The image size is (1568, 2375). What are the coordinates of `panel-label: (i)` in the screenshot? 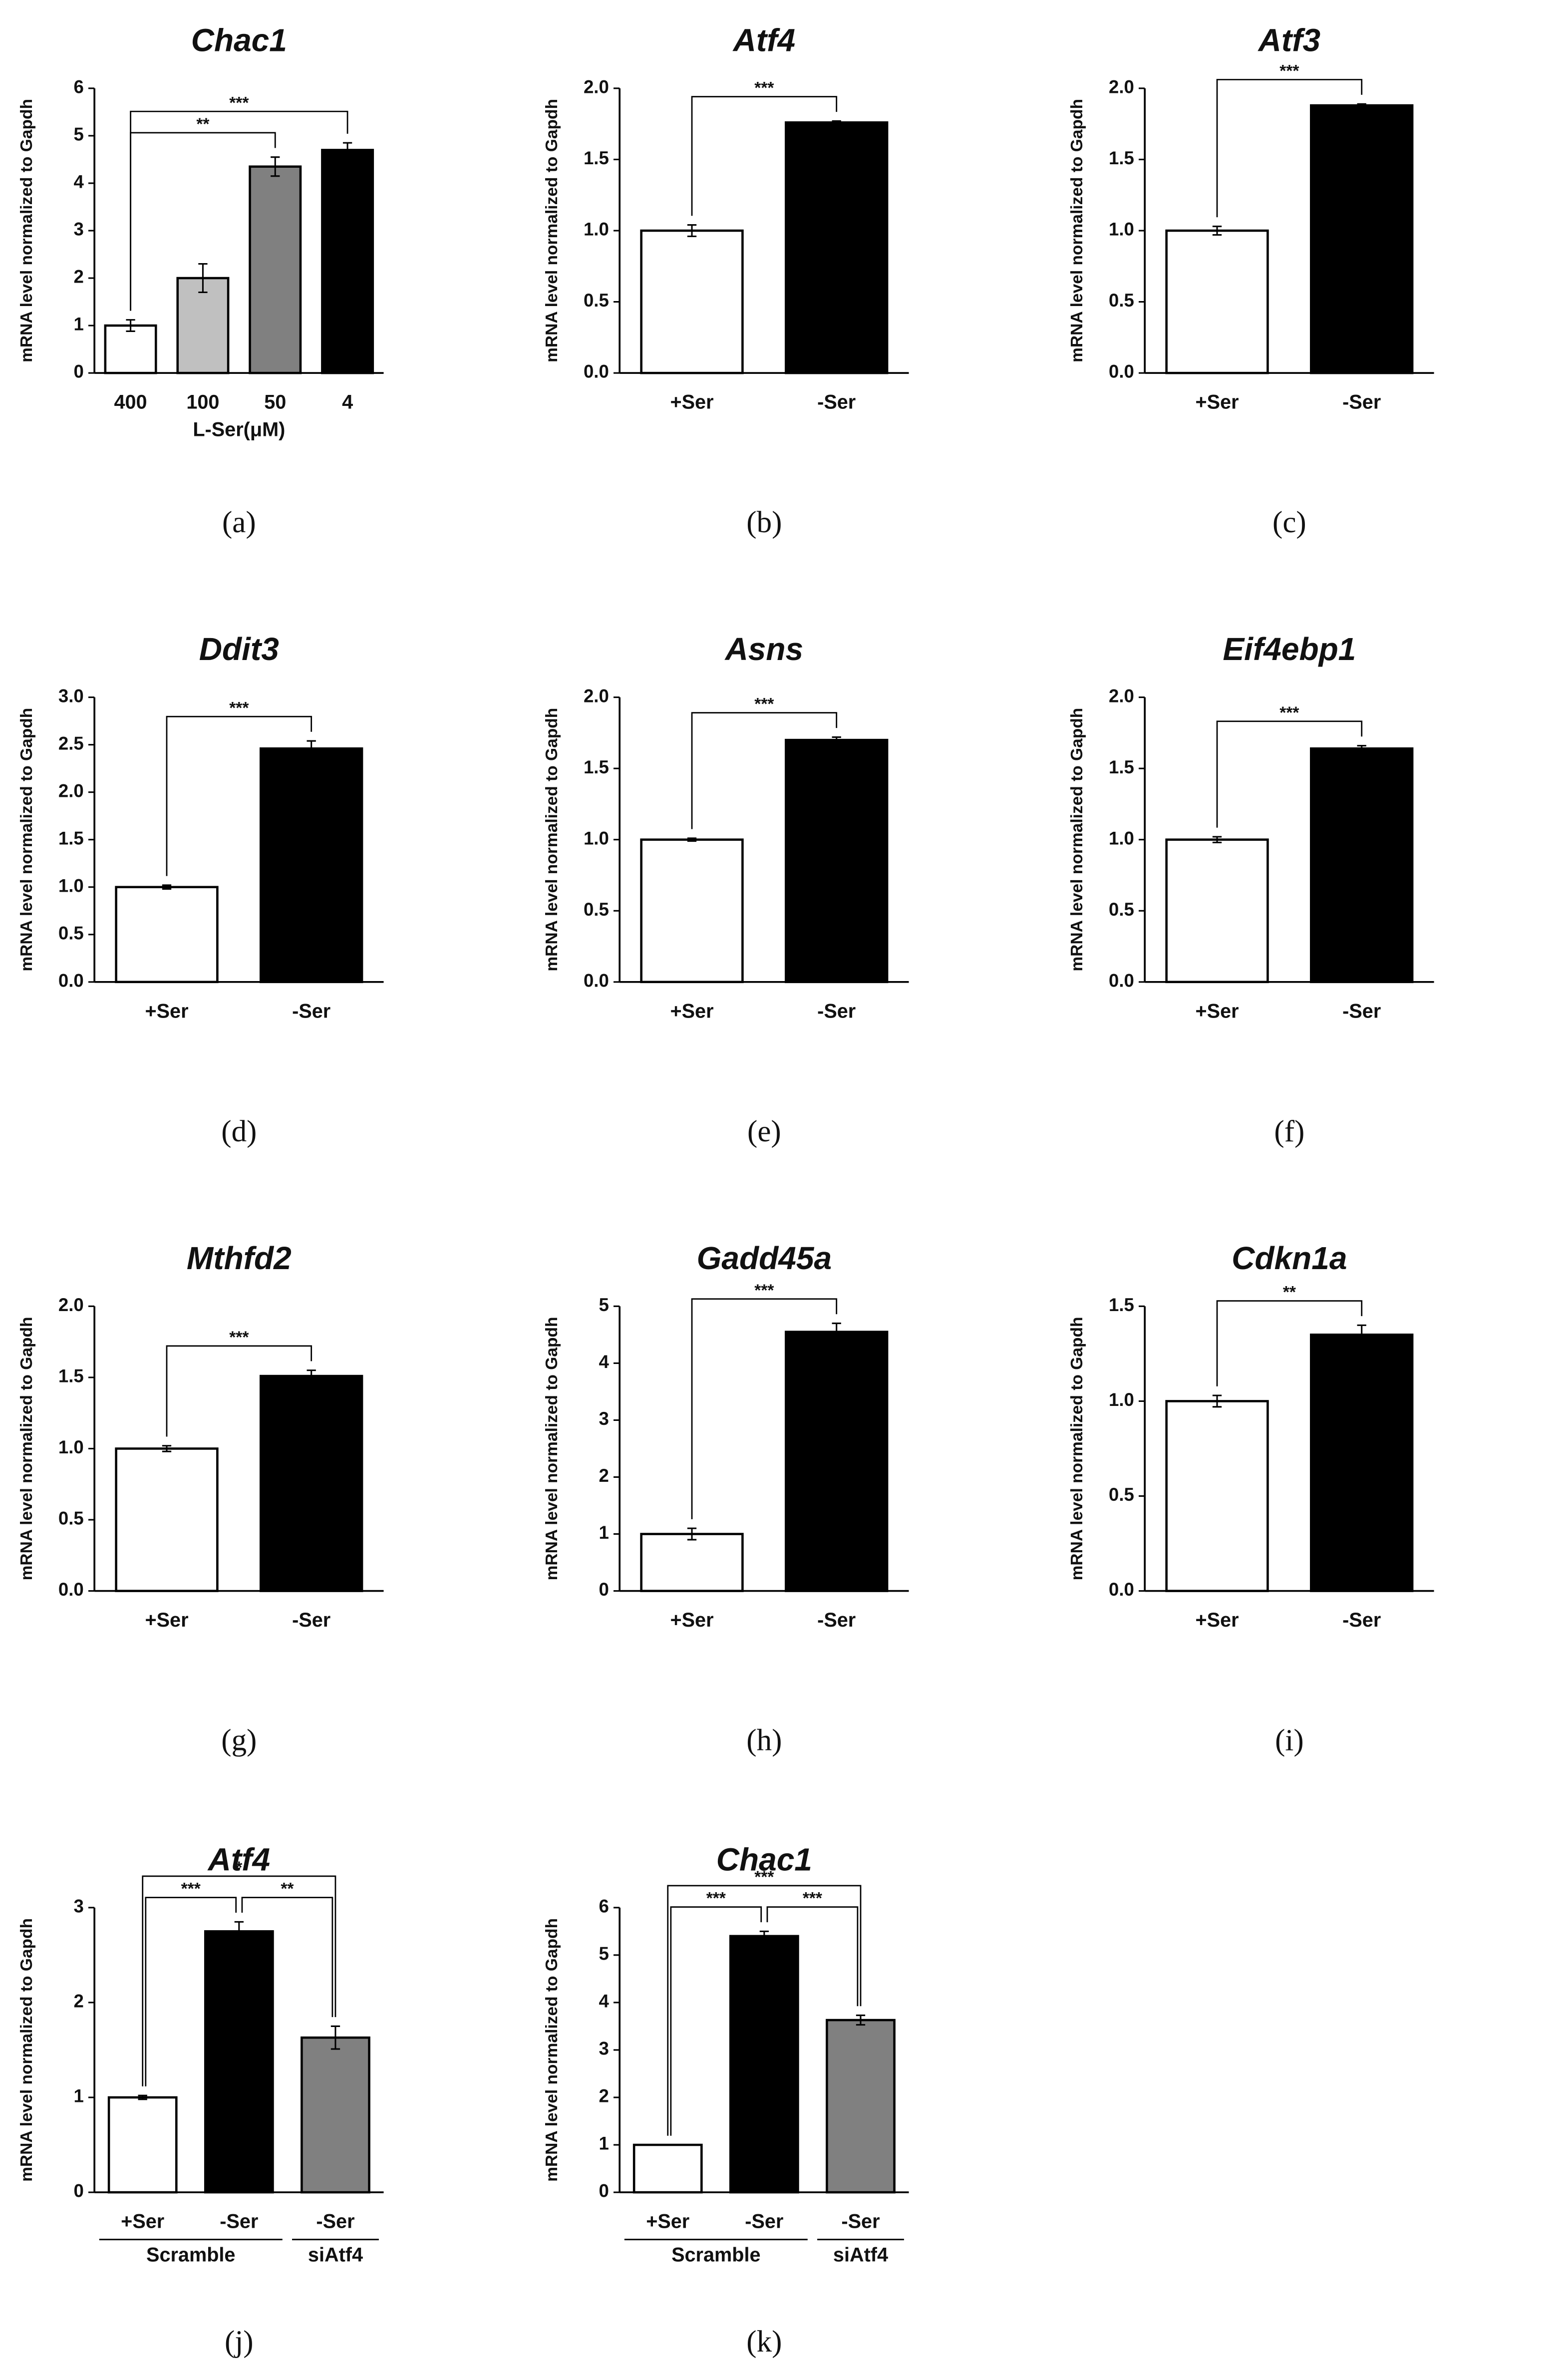 It's located at (1289, 1740).